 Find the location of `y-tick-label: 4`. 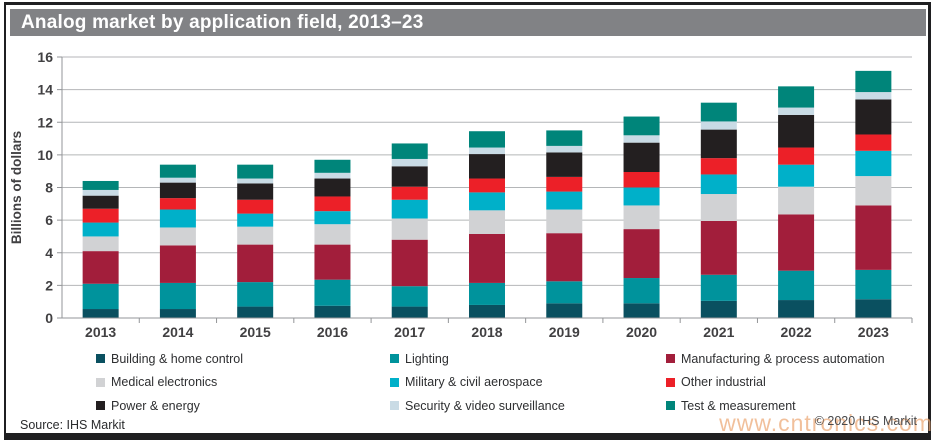

y-tick-label: 4 is located at coordinates (49, 253).